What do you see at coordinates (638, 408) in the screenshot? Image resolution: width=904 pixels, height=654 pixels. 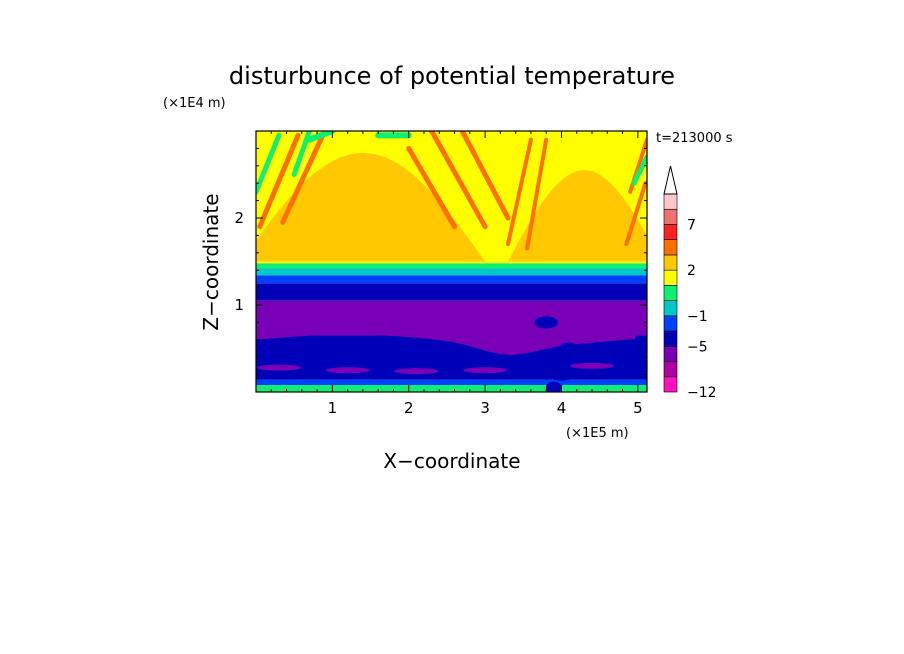 I see `x-tick-label: 5` at bounding box center [638, 408].